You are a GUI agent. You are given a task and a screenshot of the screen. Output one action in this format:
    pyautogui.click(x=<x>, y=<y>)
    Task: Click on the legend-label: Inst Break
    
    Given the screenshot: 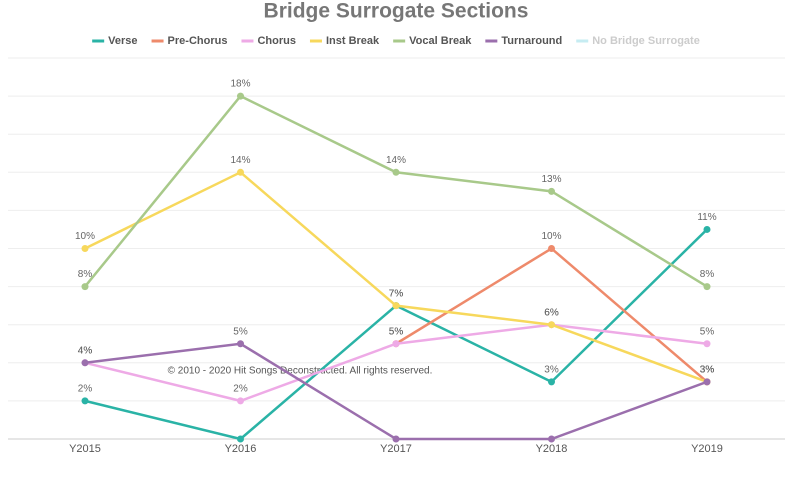 What is the action you would take?
    pyautogui.click(x=353, y=41)
    